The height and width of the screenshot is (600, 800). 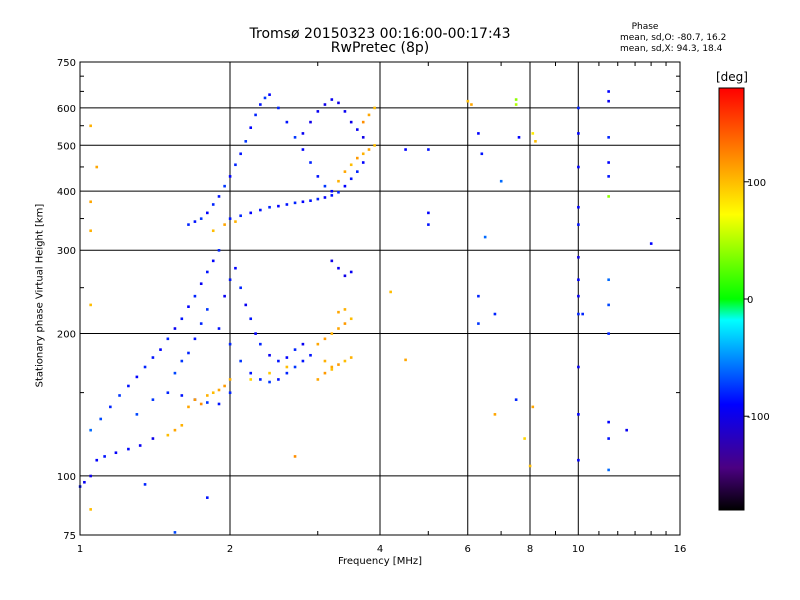 What do you see at coordinates (673, 38) in the screenshot?
I see `phase-stats-o: mean, sd,O: -80.7, 16.2` at bounding box center [673, 38].